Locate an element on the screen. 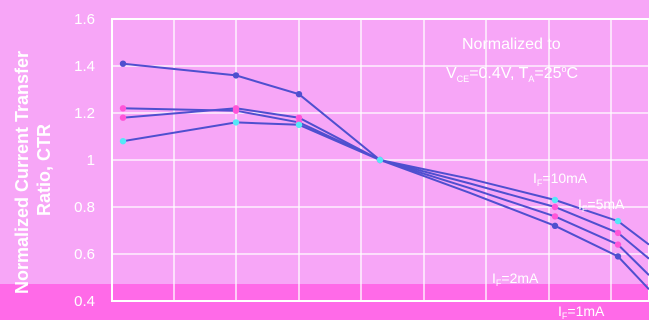 This screenshot has width=649, height=320. annotation-line-1: Normalized to is located at coordinates (511, 44).